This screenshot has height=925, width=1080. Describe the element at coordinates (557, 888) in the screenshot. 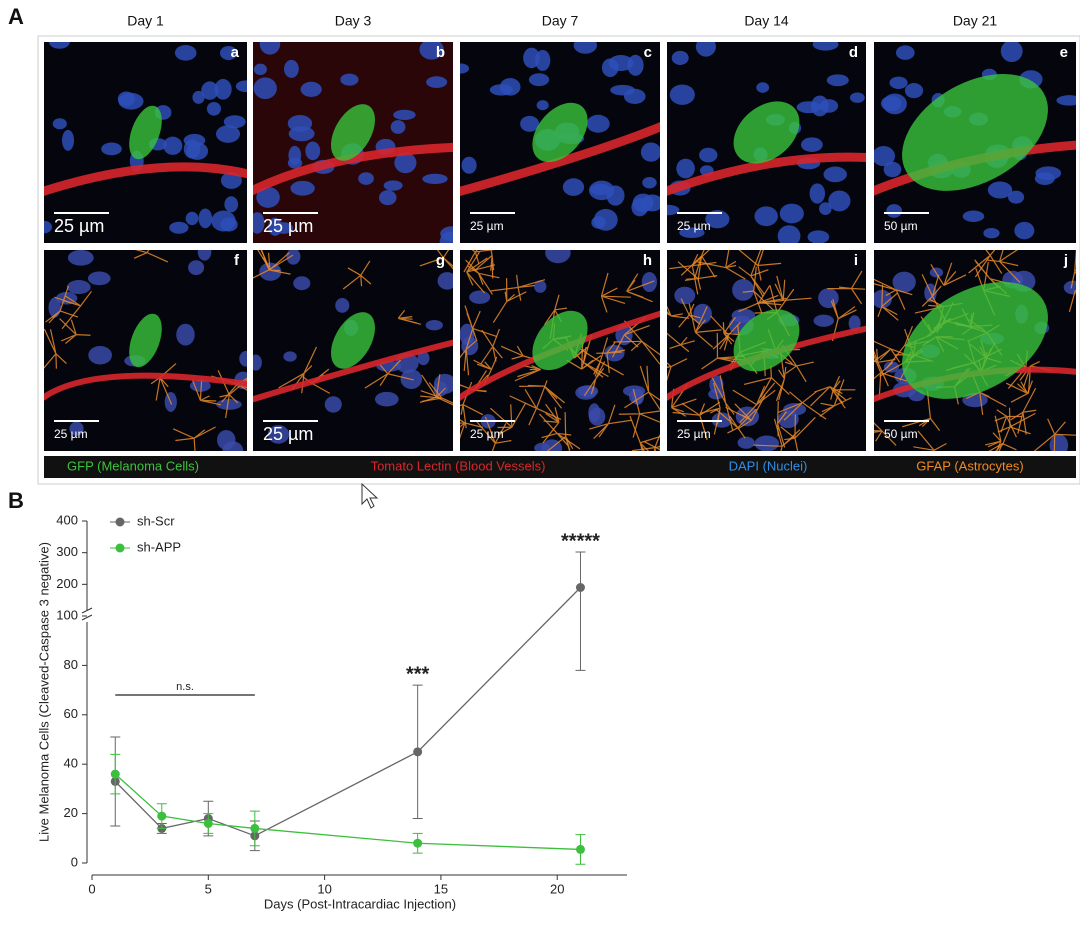

I see `x-tick-label: 20` at that location.